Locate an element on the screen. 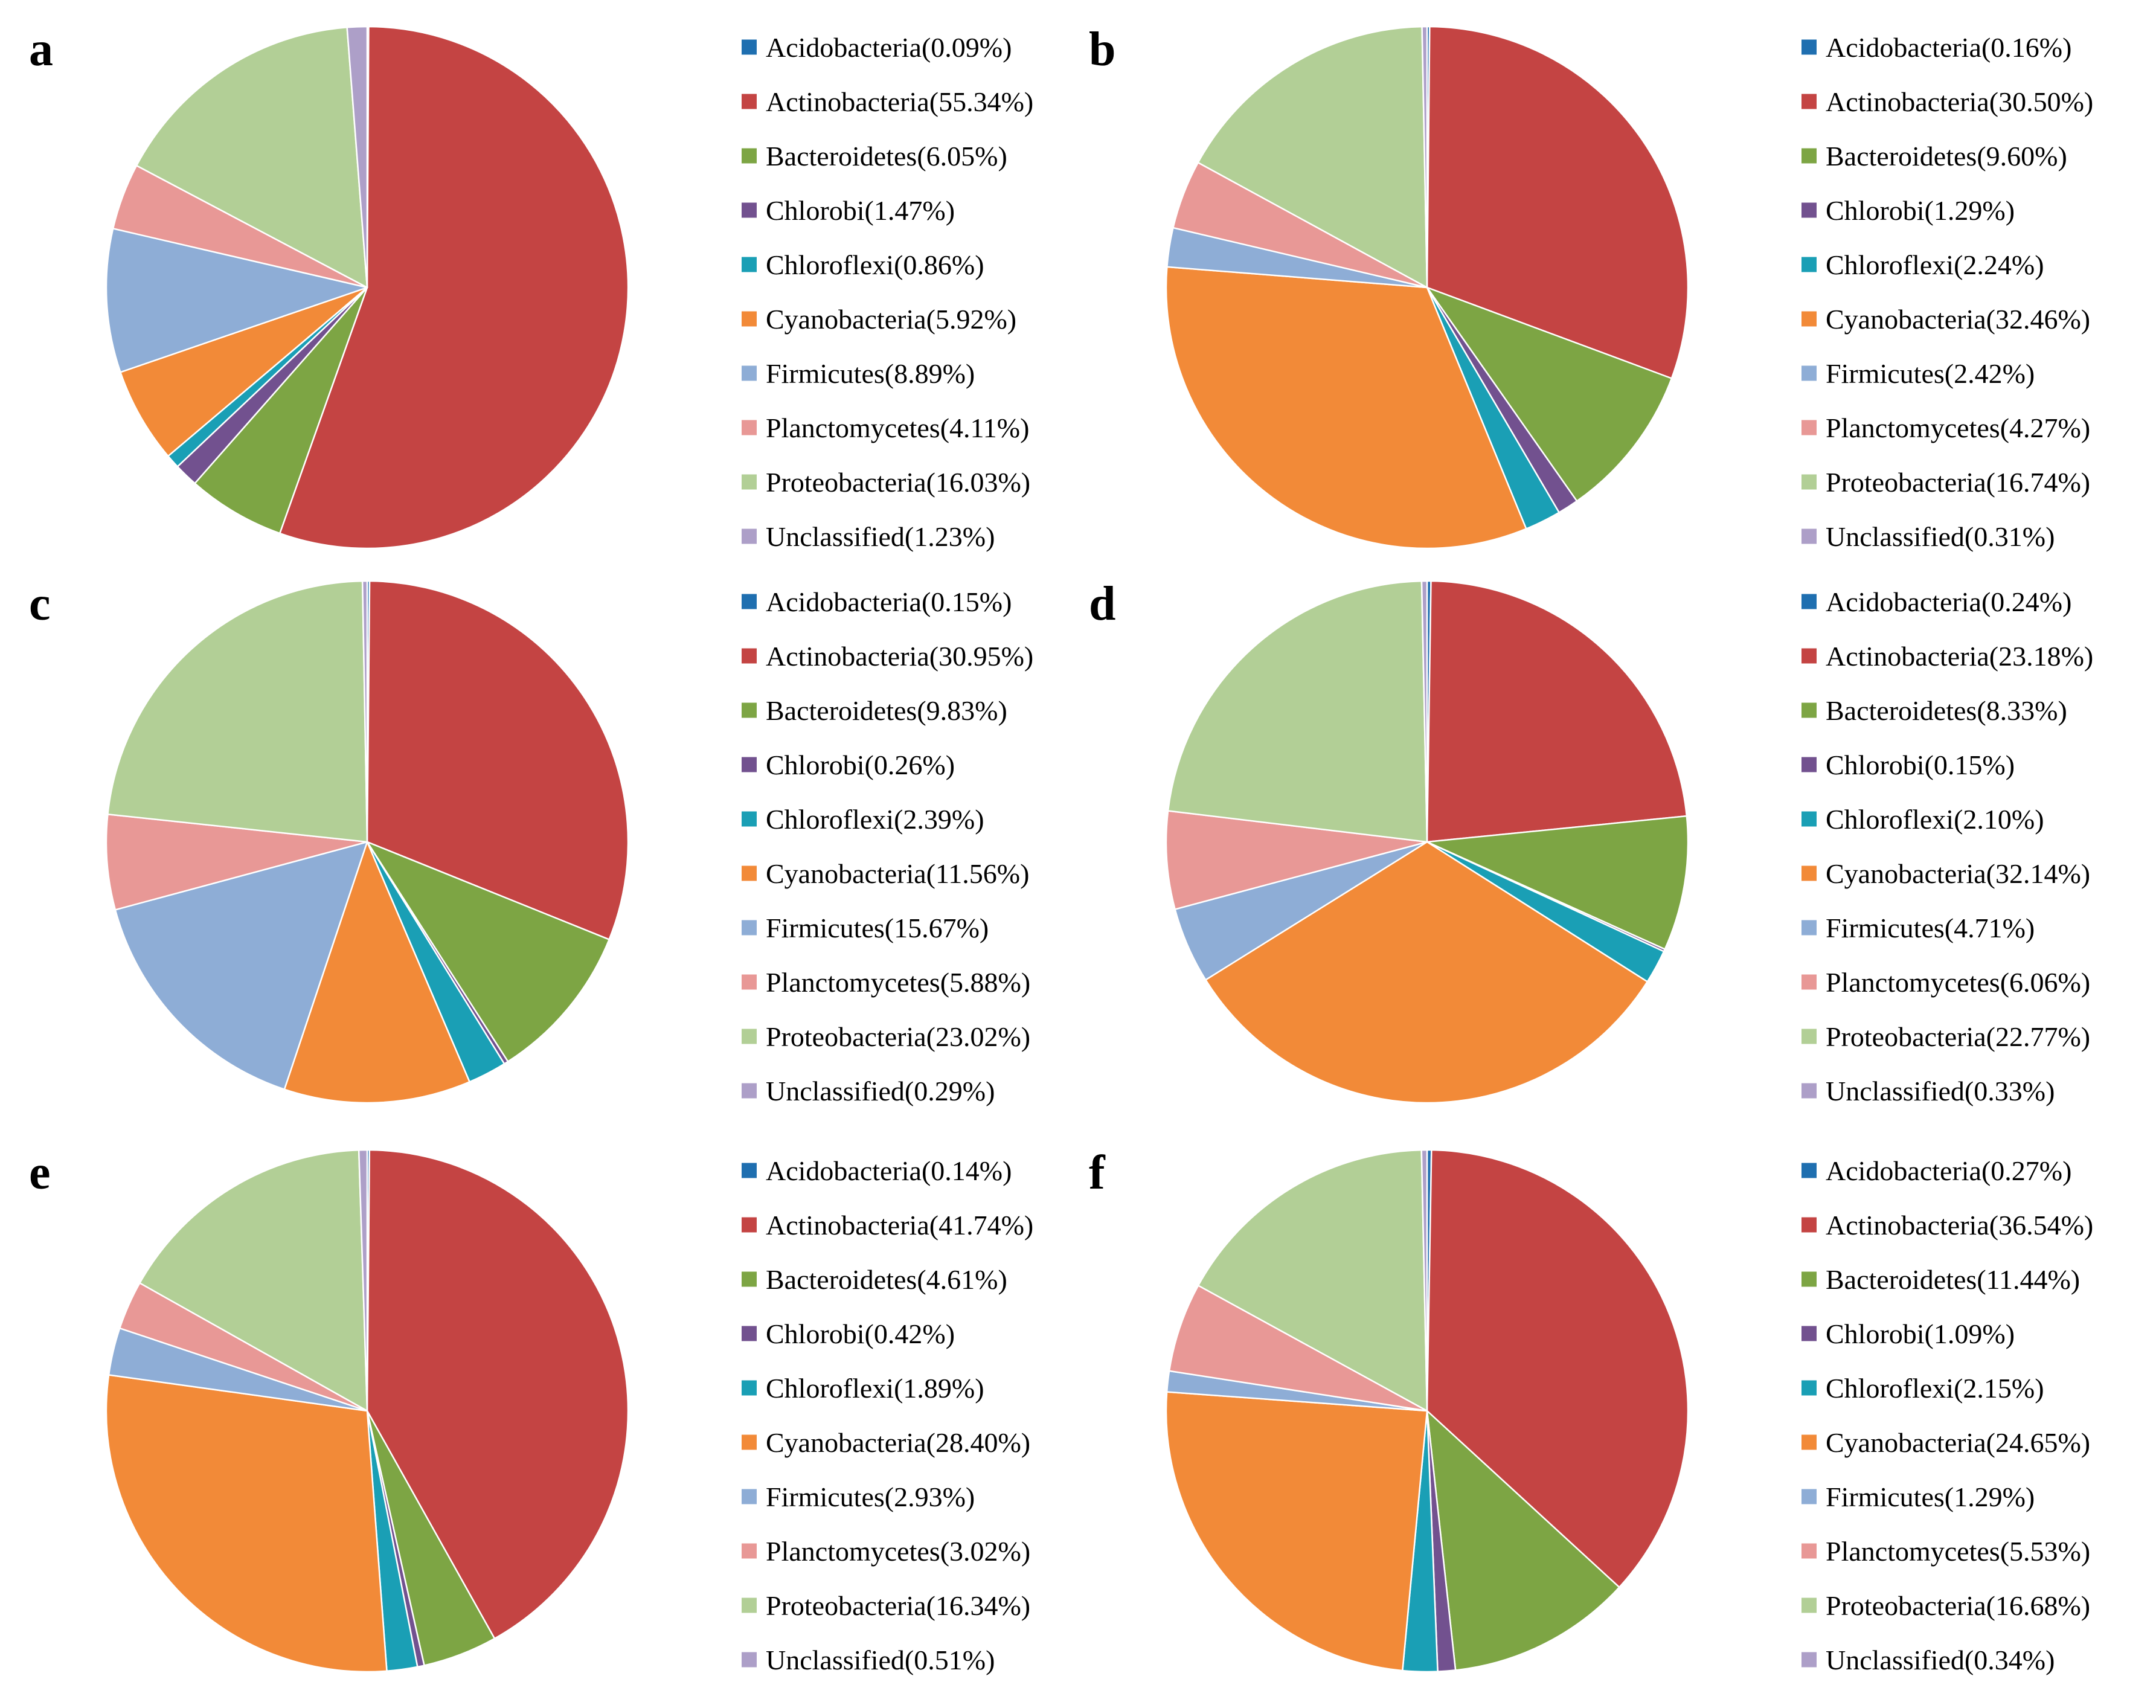  legend-label-d-cyanobacteria: Cyanobacteria(32.14%) is located at coordinates (1958, 873).